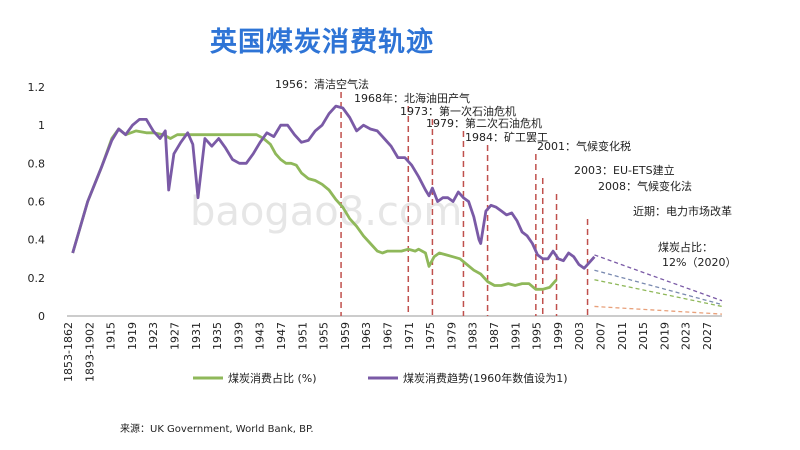 The height and width of the screenshot is (450, 800). Describe the element at coordinates (506, 137) in the screenshot. I see `event-label: 1984：矿工罢工` at that location.